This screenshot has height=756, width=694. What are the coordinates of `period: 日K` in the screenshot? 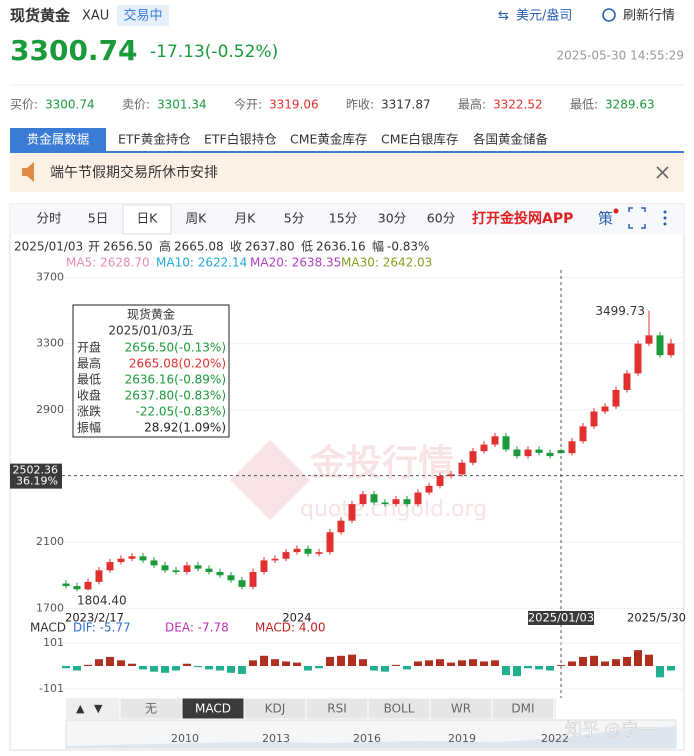 It's located at (148, 218).